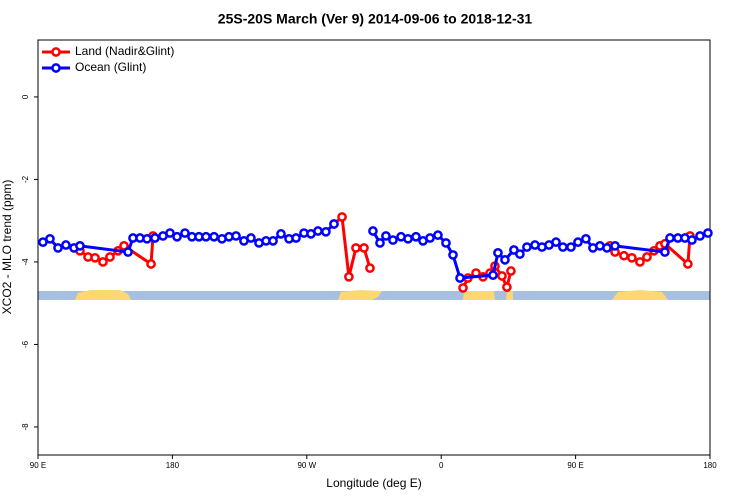 Image resolution: width=750 pixels, height=500 pixels. Describe the element at coordinates (373, 483) in the screenshot. I see `x-axis-label: Longitude (deg E)` at that location.